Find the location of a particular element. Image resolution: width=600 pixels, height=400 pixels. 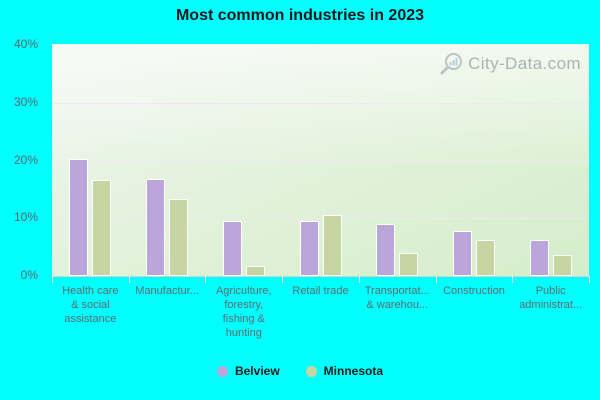

chart-title: Most common industries in 2023 is located at coordinates (300, 15).